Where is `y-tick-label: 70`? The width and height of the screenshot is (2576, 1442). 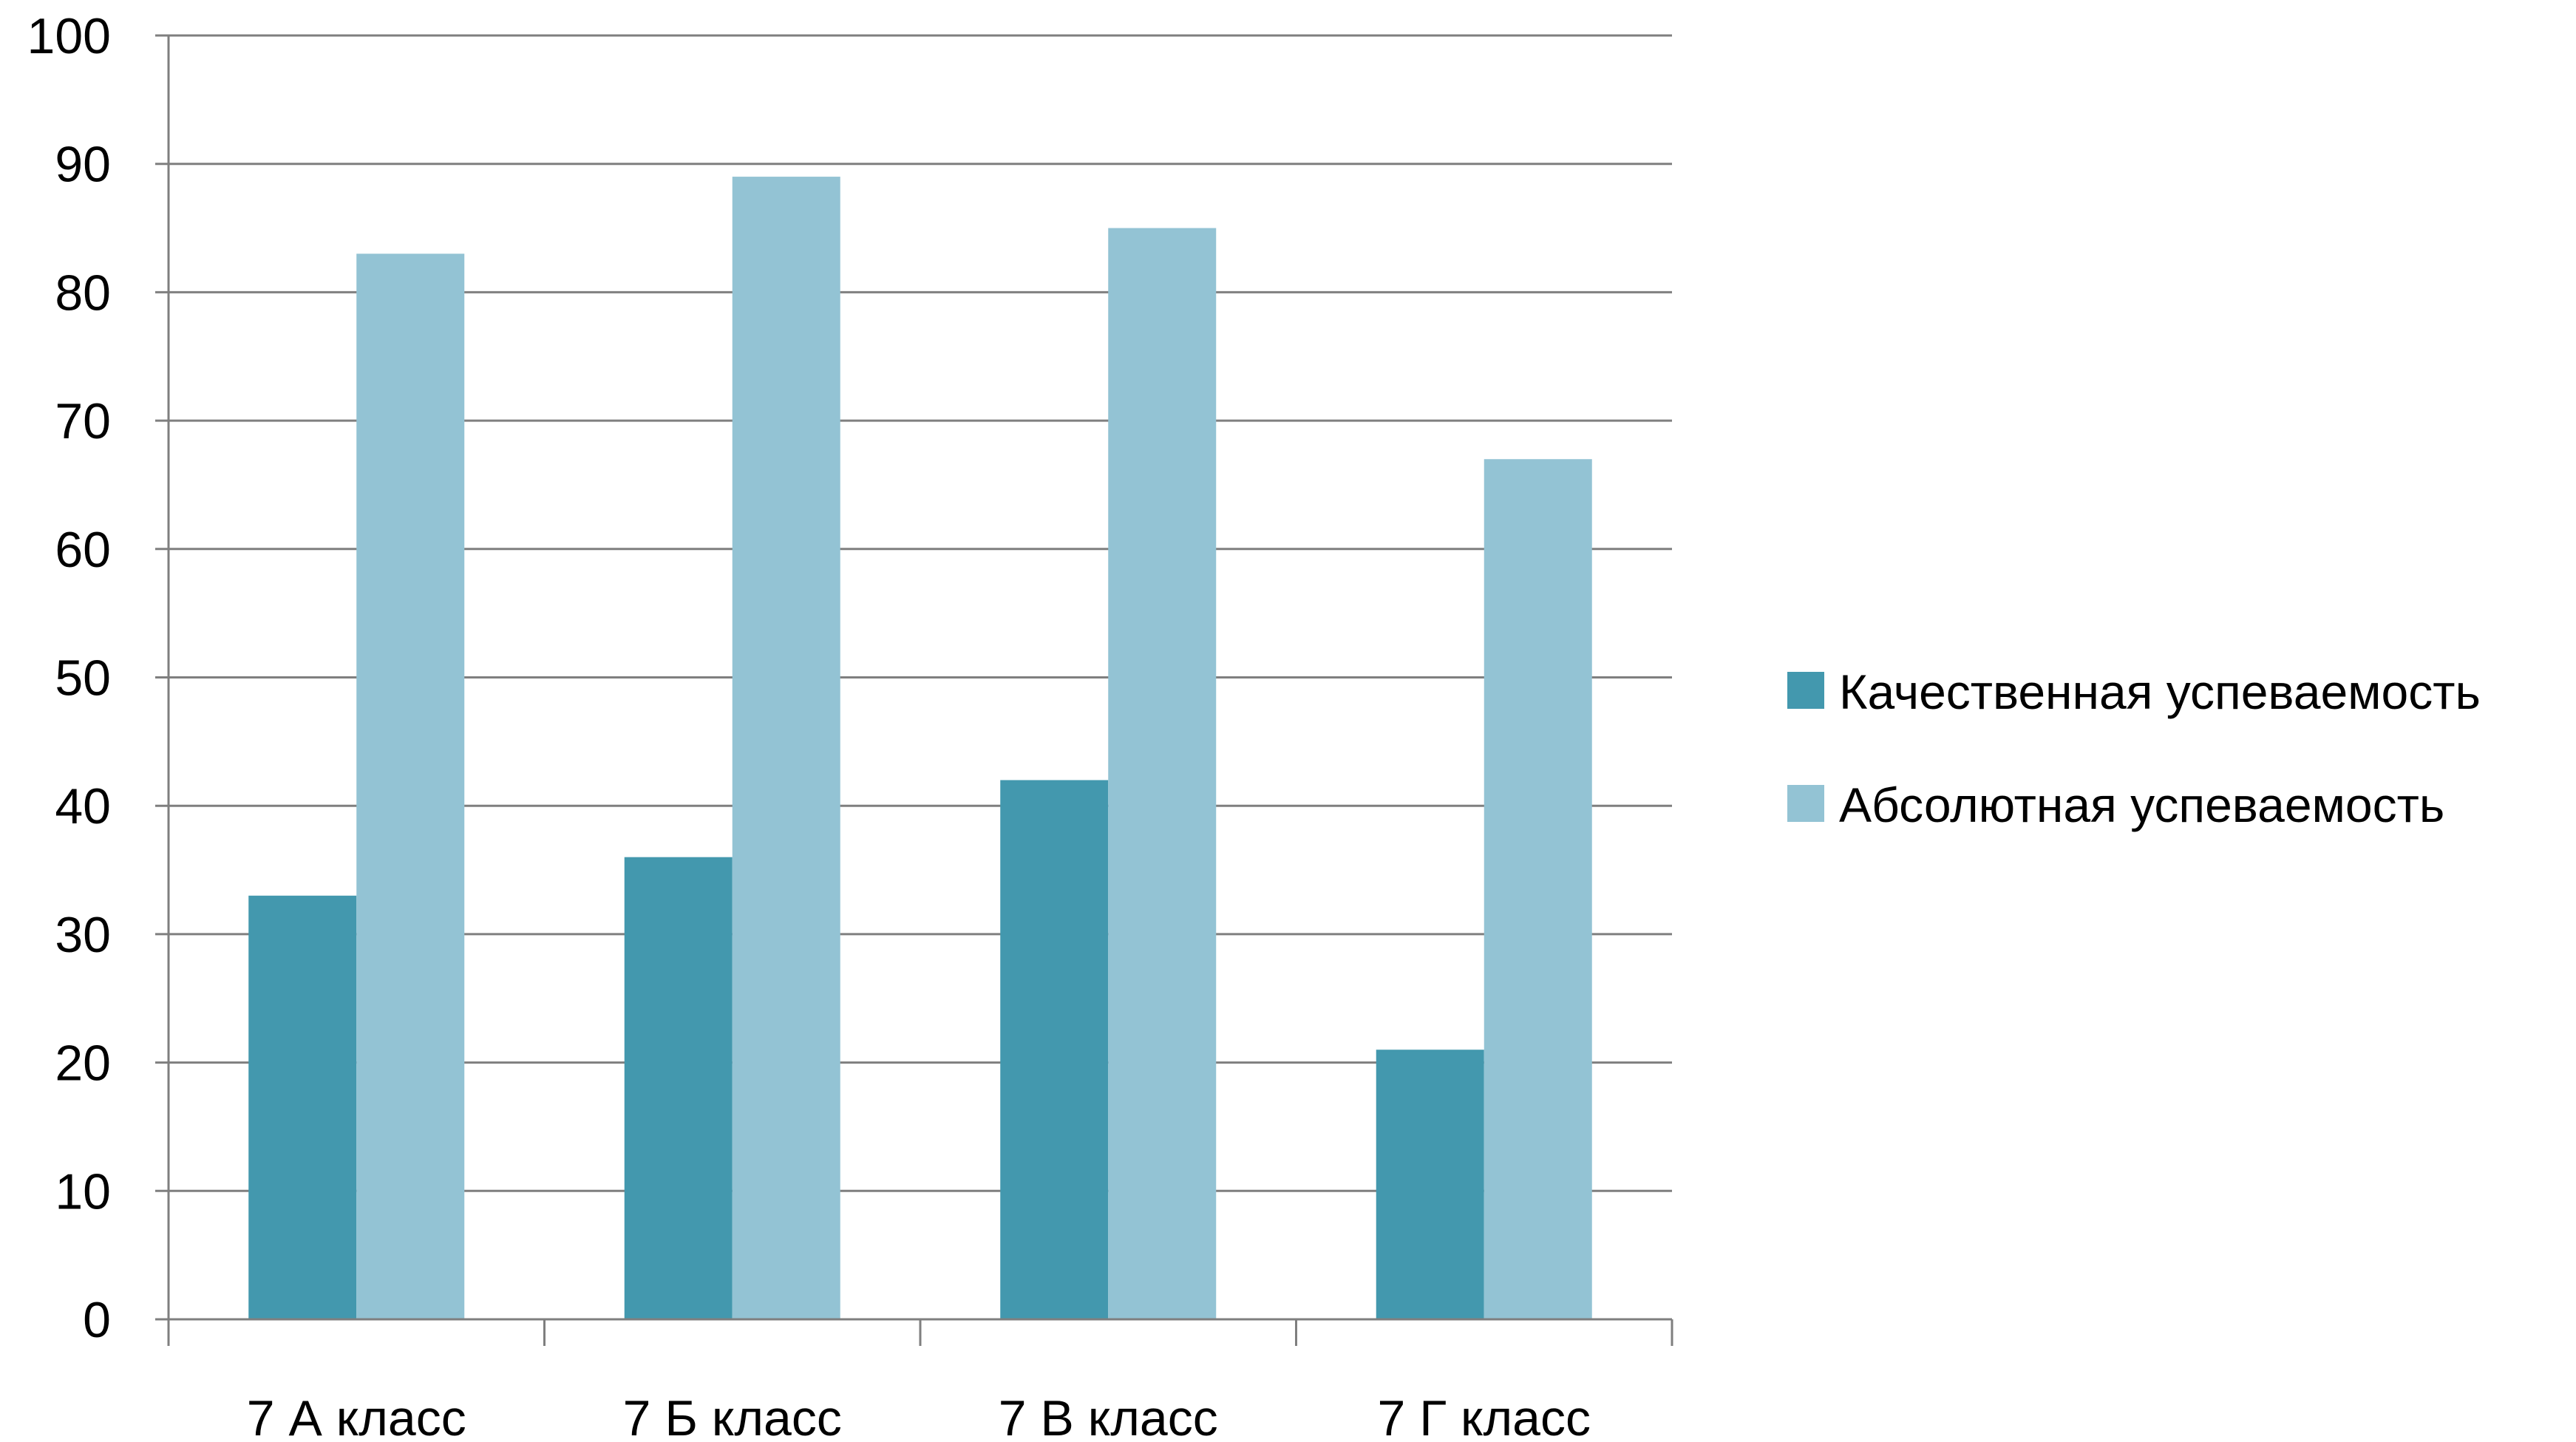 y-tick-label: 70 is located at coordinates (83, 421).